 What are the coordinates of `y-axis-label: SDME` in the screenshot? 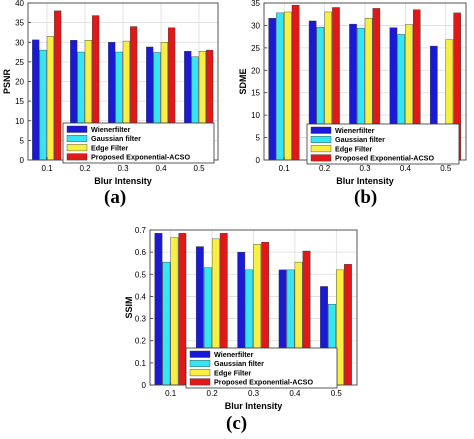 It's located at (243, 81).